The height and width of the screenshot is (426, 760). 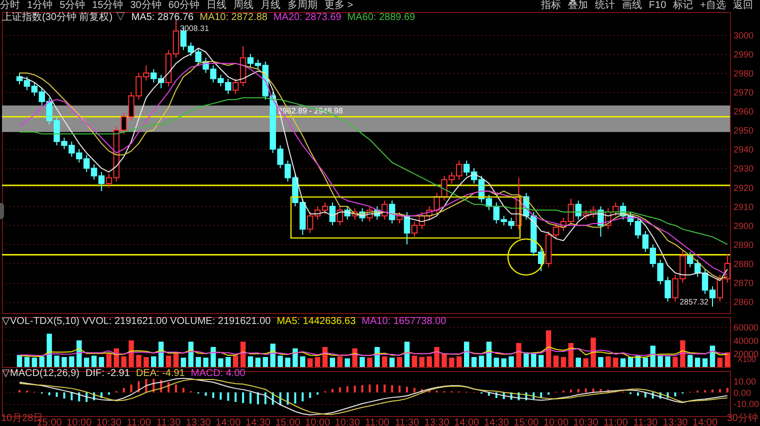 I want to click on y-tick-label: 60000, so click(x=746, y=327).